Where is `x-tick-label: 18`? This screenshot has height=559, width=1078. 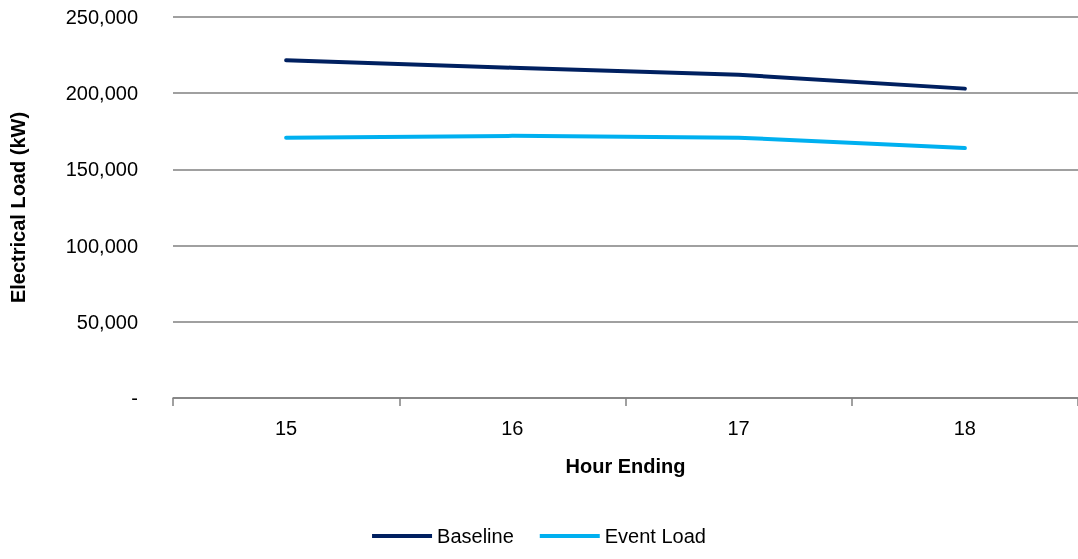 x-tick-label: 18 is located at coordinates (964, 428).